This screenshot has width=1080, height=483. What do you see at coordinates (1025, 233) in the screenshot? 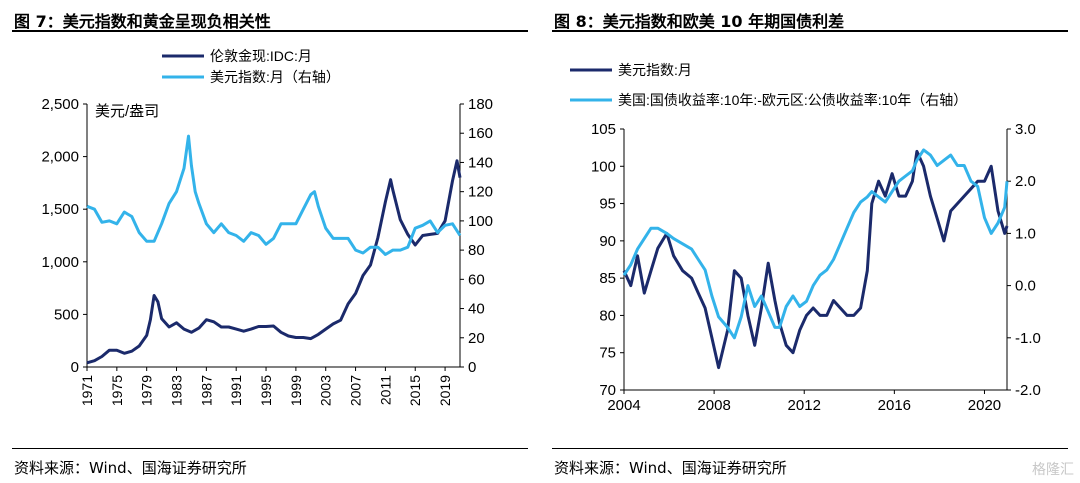
I see `y2-tick-label: 1.0` at bounding box center [1025, 233].